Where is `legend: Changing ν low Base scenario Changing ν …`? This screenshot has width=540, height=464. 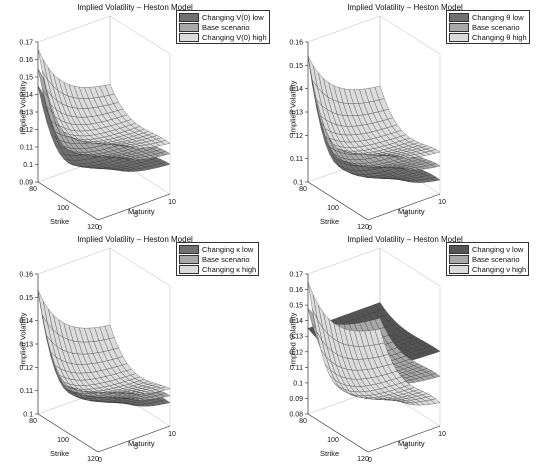
legend: Changing ν low Base scenario Changing ν … is located at coordinates (488, 259).